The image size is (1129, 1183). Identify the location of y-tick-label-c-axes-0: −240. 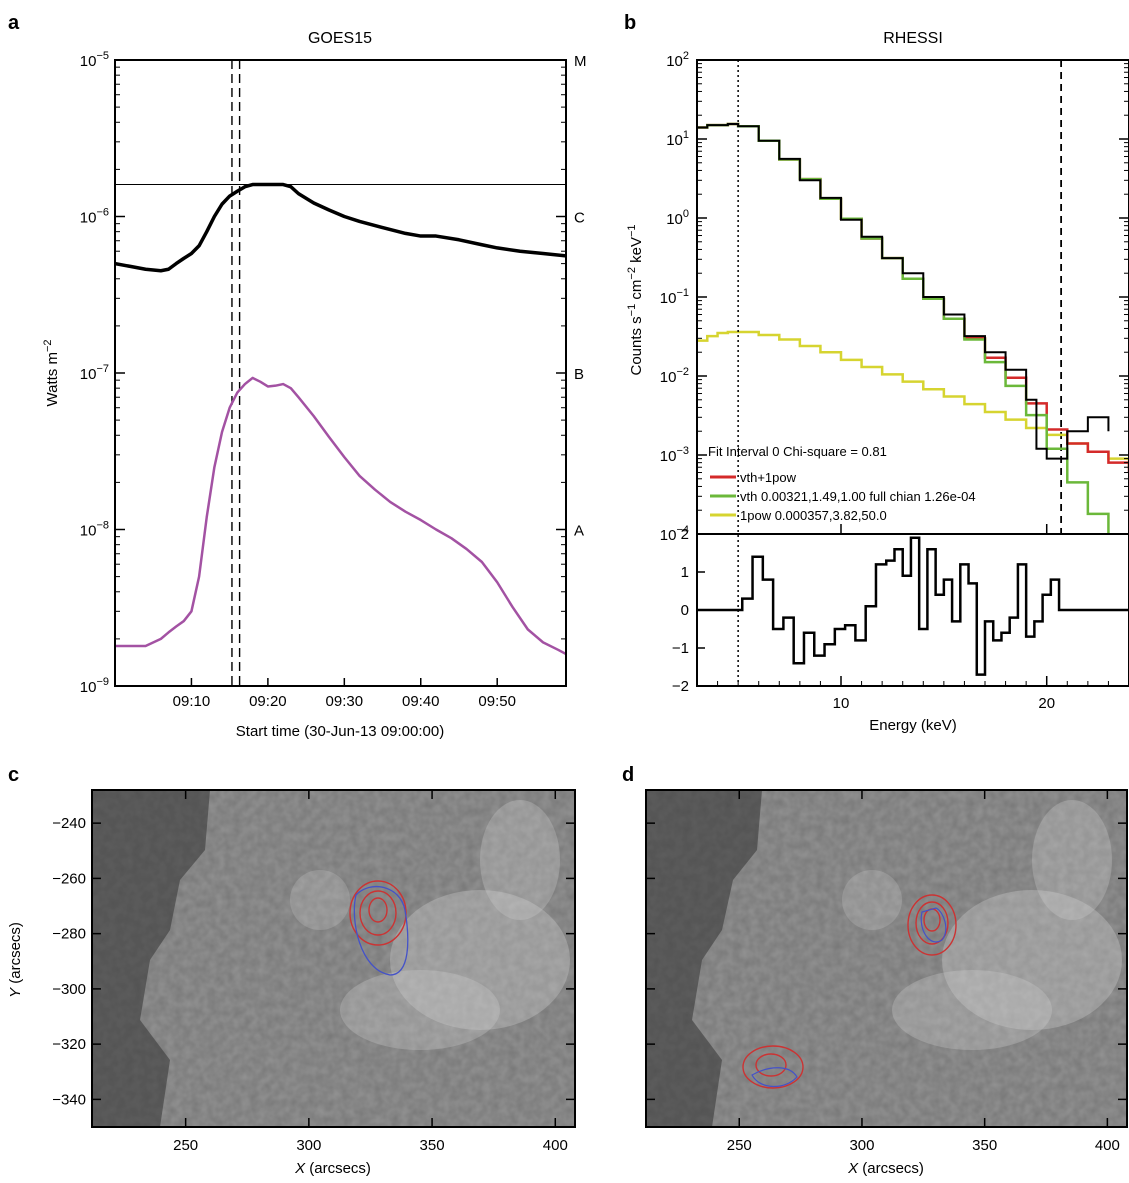
(69, 823).